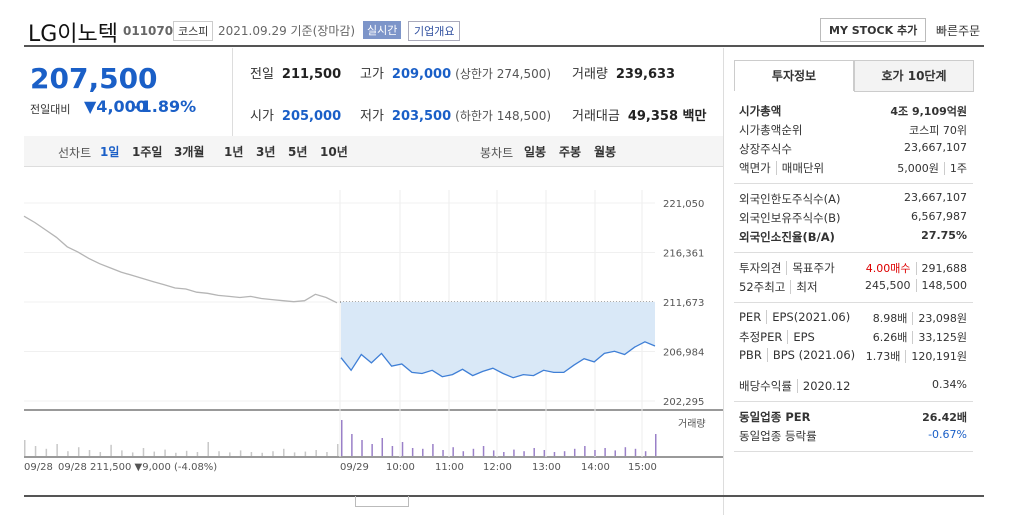  Describe the element at coordinates (873, 30) in the screenshot. I see `mystock-button: MY STOCK 추가` at that location.